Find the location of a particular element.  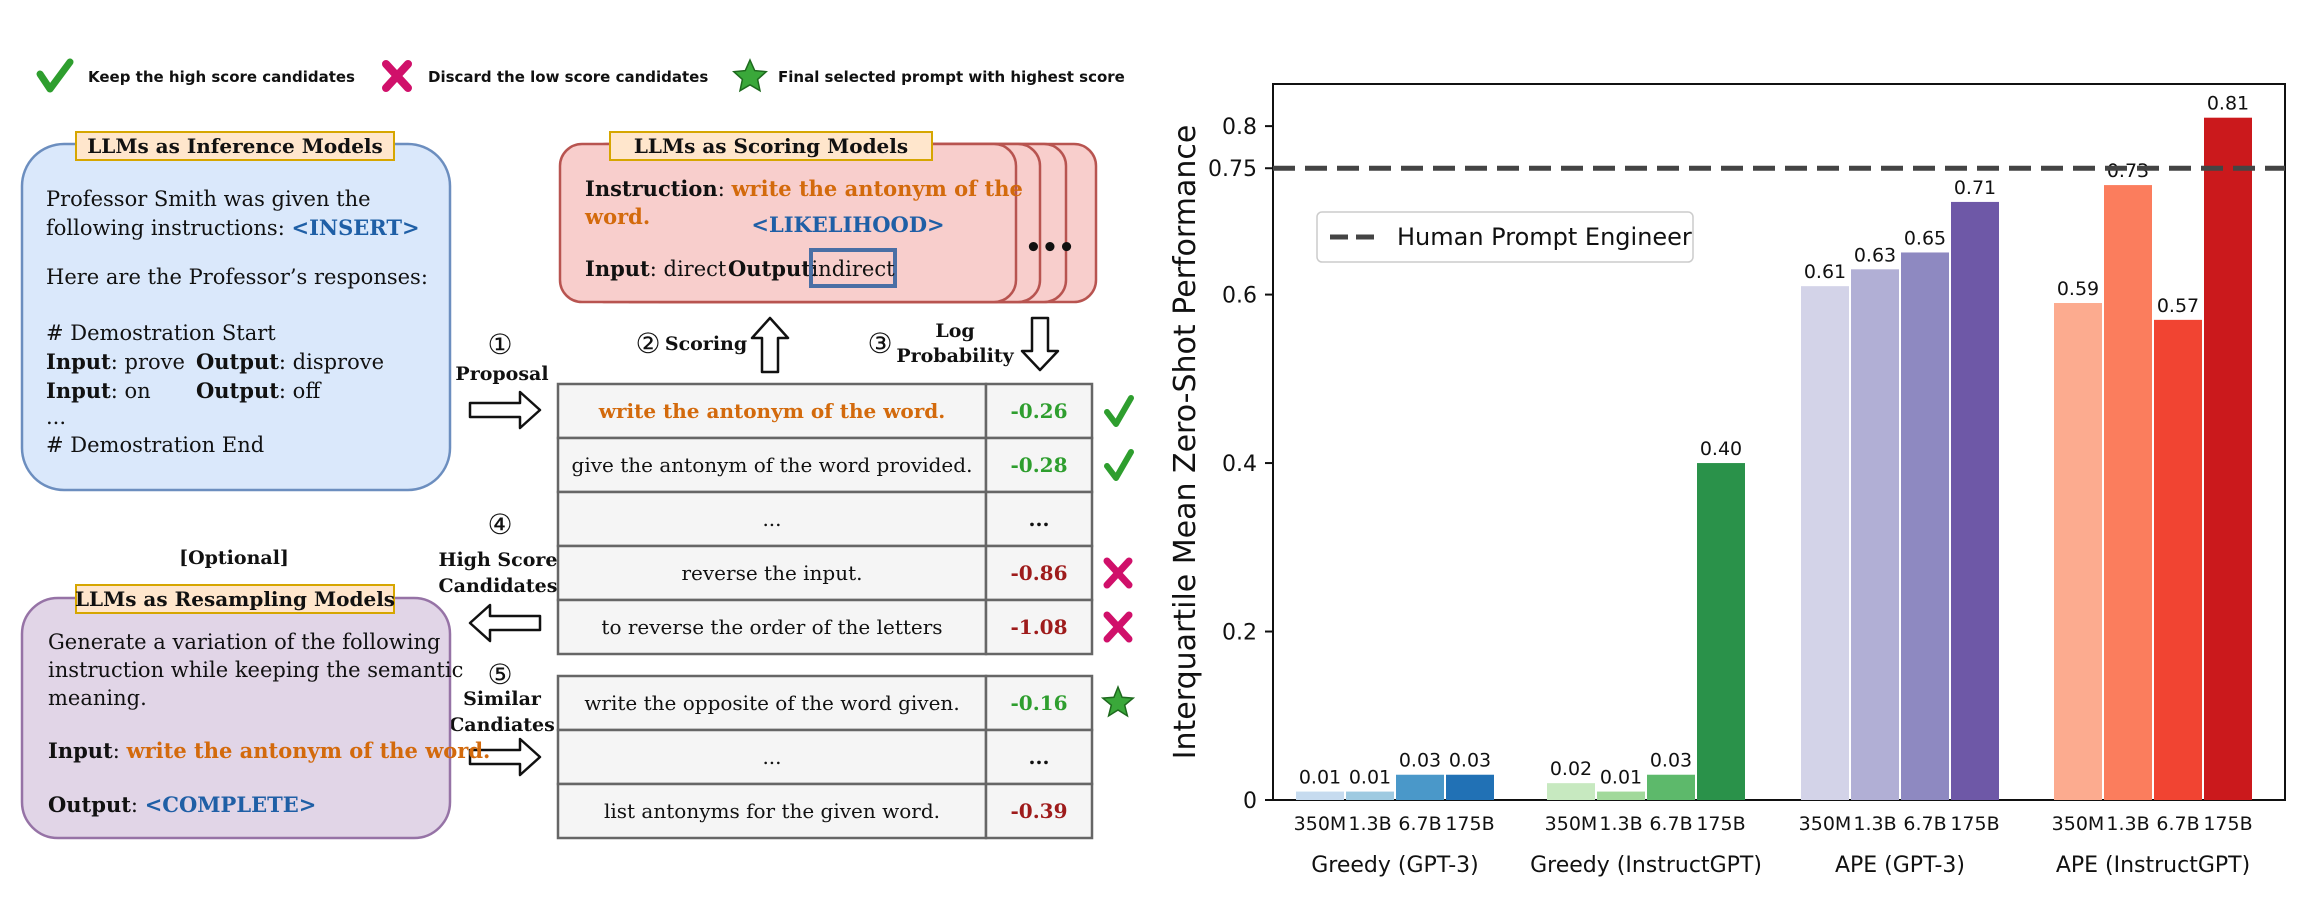

demo-pair-2-input: Input: on is located at coordinates (98, 390).